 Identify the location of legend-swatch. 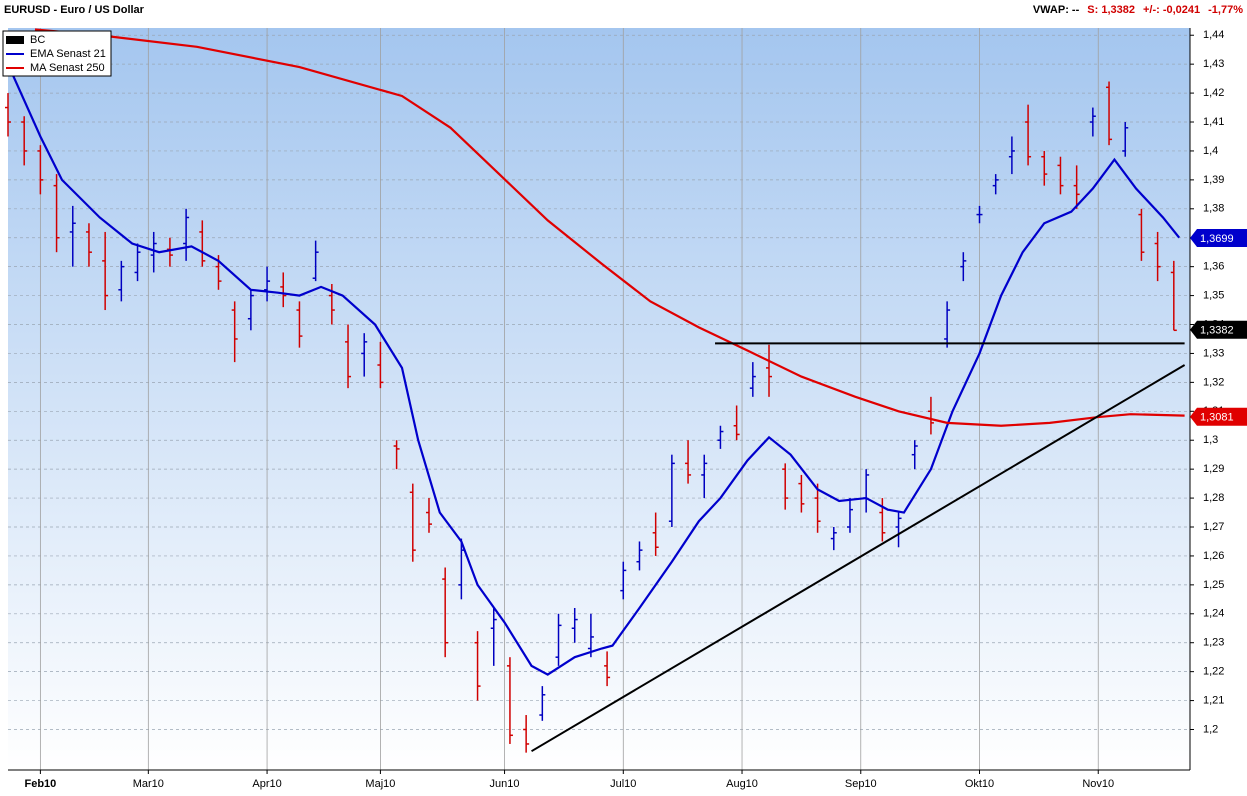
(15, 40).